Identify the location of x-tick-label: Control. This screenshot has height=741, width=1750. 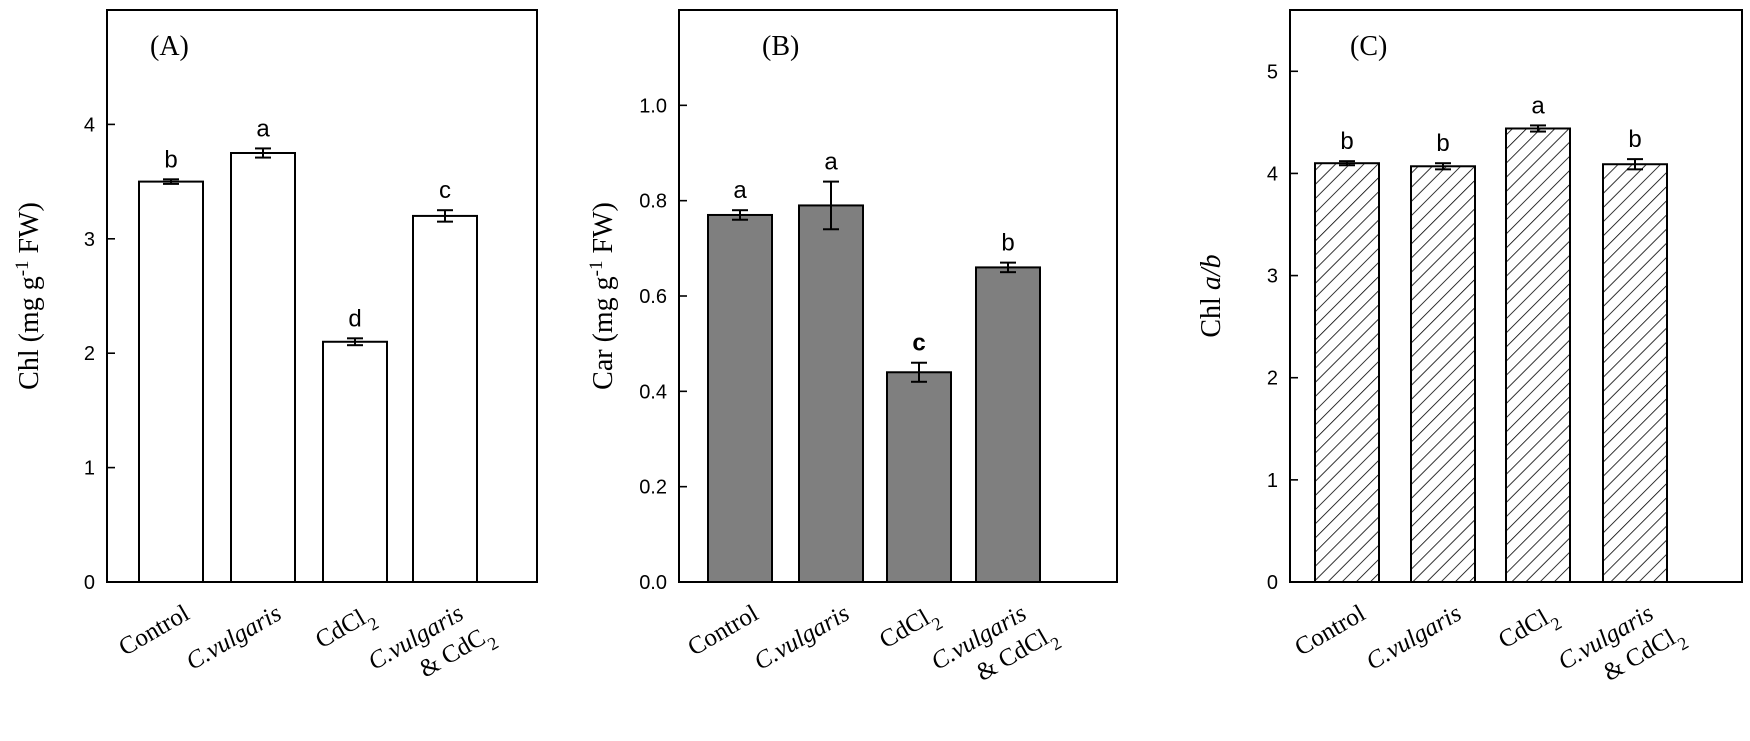
(1330, 631).